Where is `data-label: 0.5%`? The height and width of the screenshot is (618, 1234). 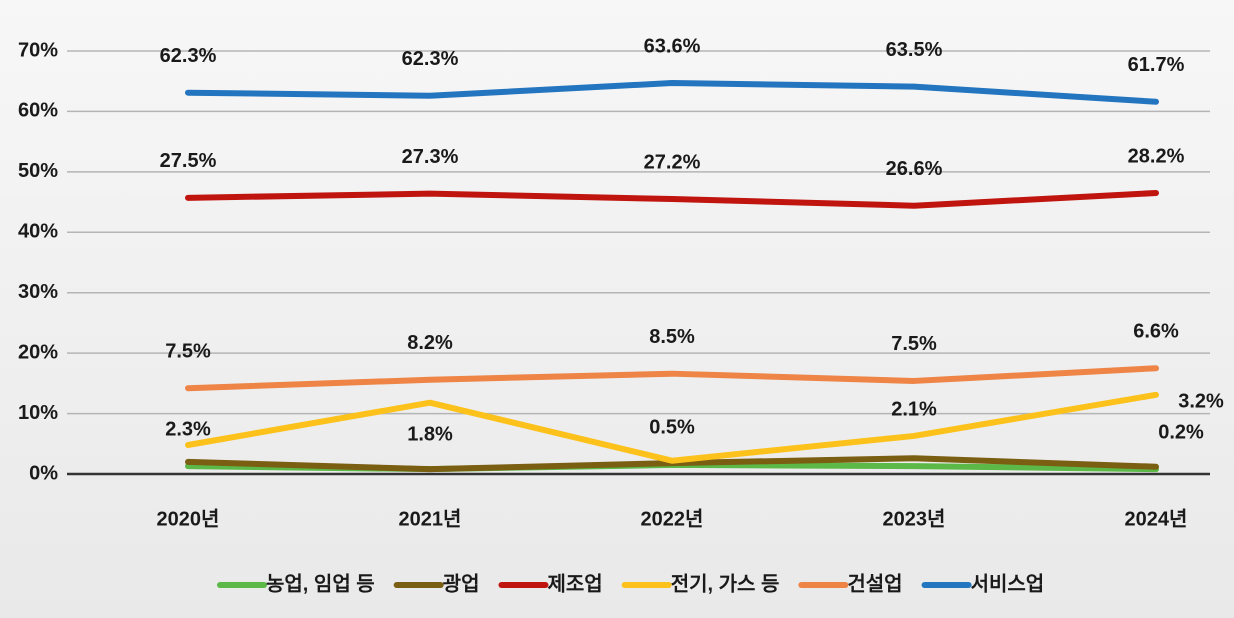
data-label: 0.5% is located at coordinates (672, 427).